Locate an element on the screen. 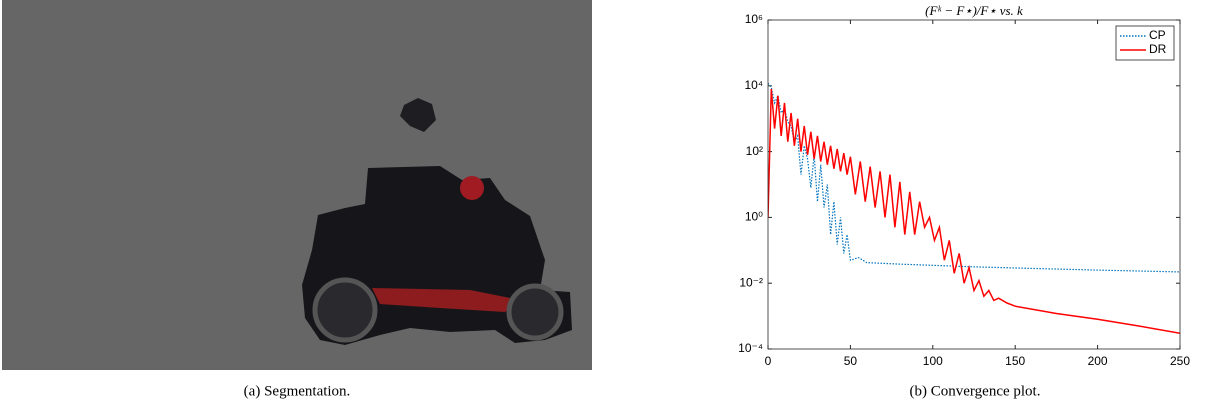 The height and width of the screenshot is (407, 1206). caption: (a) Segmentation. is located at coordinates (297, 391).